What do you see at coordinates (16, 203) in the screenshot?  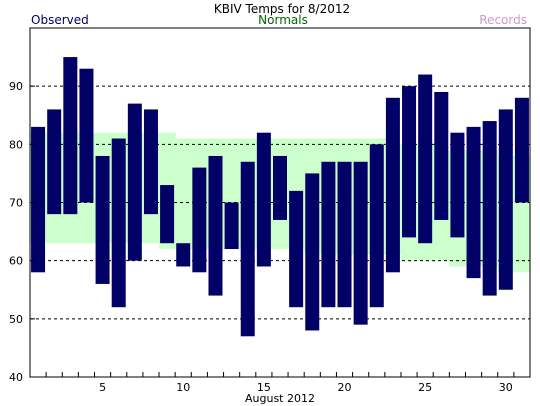 I see `y-tick-label: 70` at bounding box center [16, 203].